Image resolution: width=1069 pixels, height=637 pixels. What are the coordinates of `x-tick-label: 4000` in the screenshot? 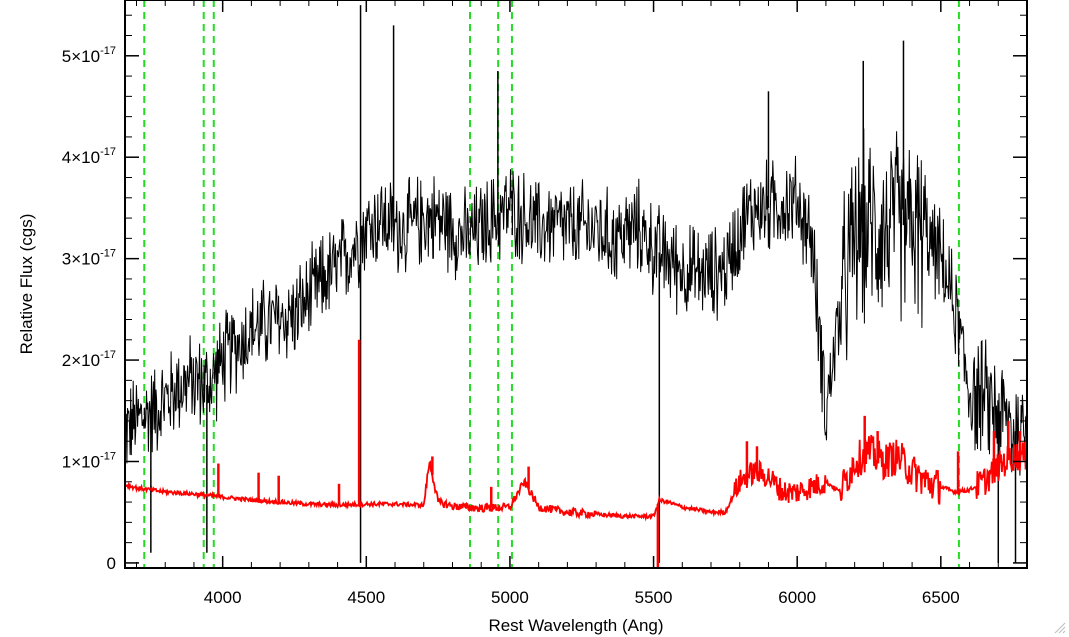 It's located at (223, 597).